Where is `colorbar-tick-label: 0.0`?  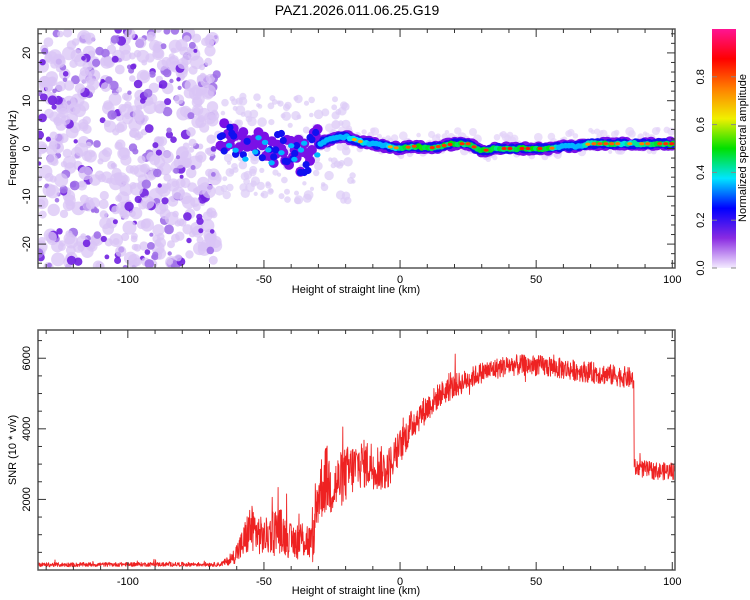 colorbar-tick-label: 0.0 is located at coordinates (701, 267).